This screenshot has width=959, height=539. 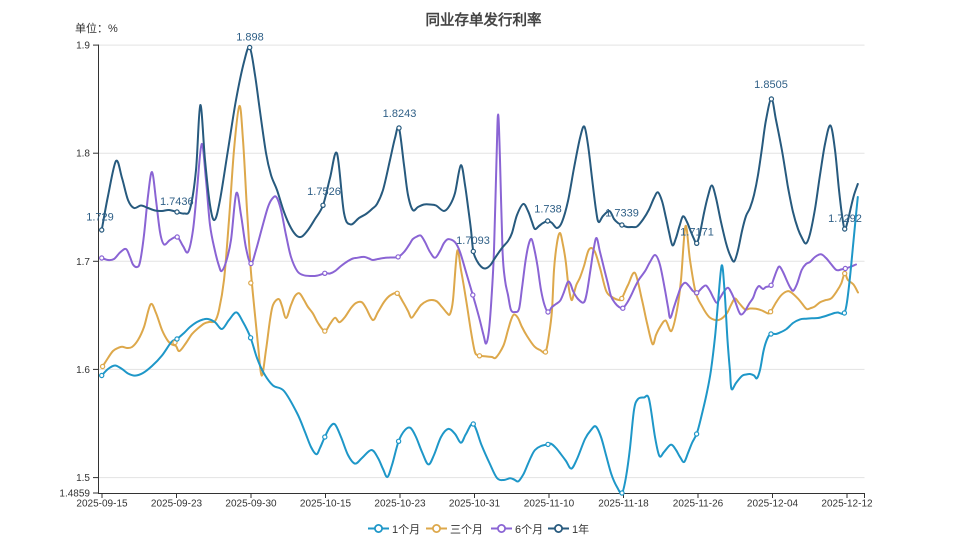 What do you see at coordinates (102, 504) in the screenshot?
I see `svg-text: 2025-09-15` at bounding box center [102, 504].